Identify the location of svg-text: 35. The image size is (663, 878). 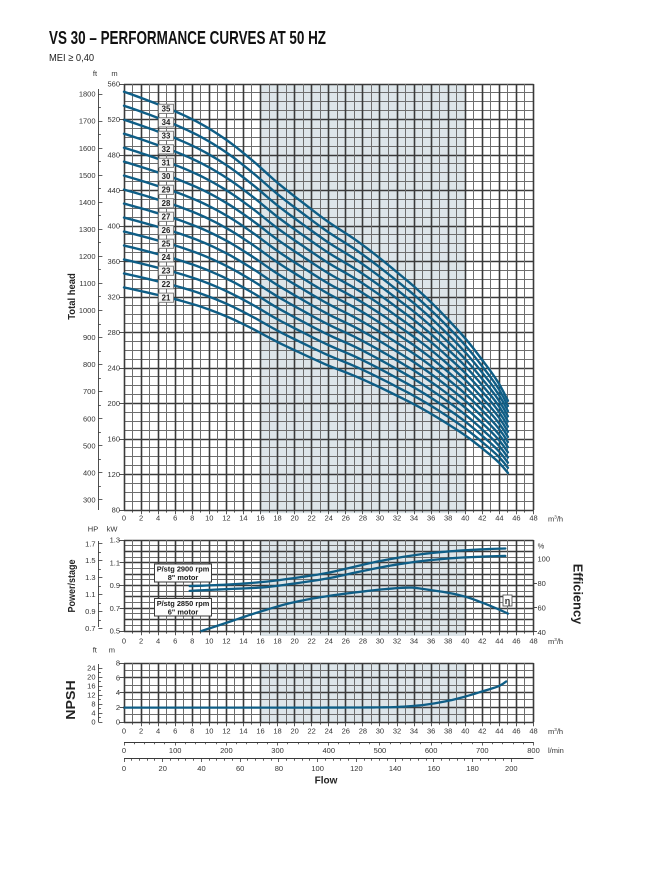
(166, 108).